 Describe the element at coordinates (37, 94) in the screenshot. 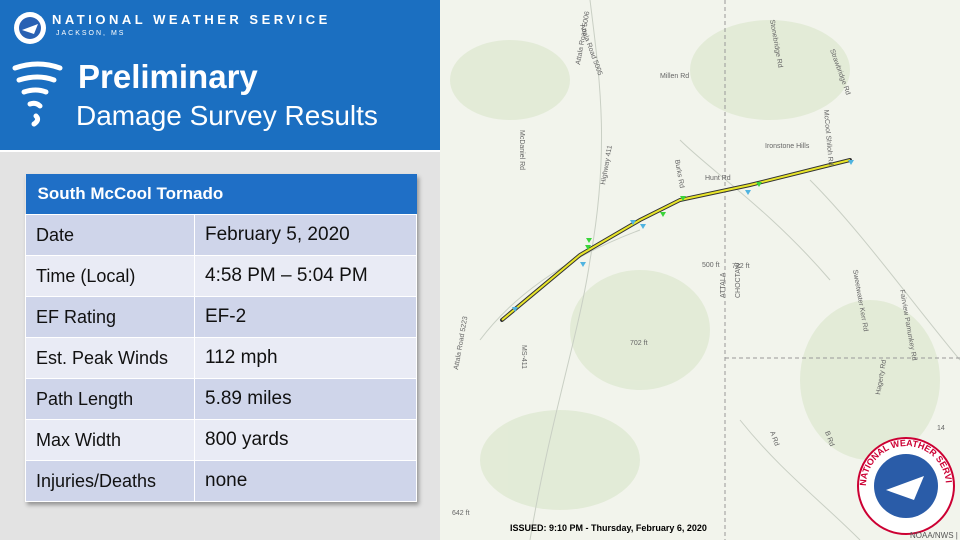

I see `tornado-icon` at that location.